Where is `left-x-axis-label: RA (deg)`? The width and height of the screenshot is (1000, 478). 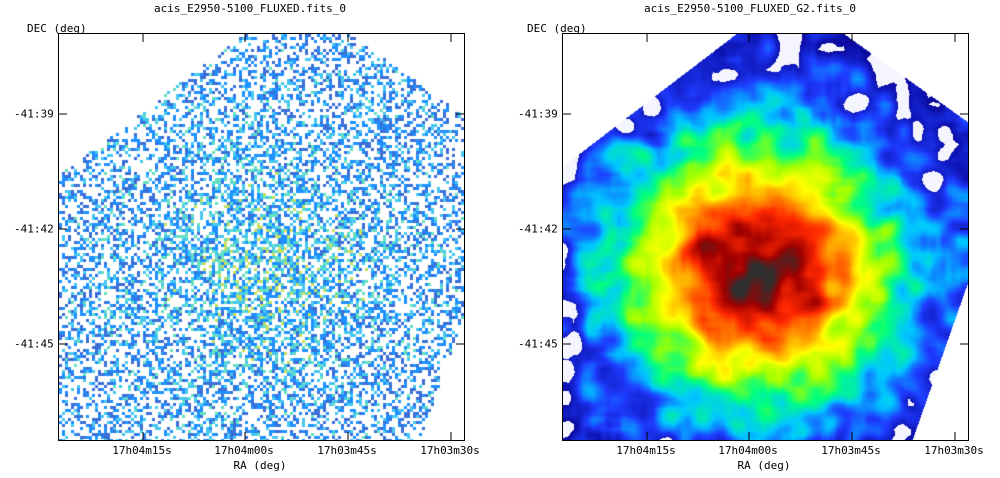 left-x-axis-label: RA (deg) is located at coordinates (260, 465).